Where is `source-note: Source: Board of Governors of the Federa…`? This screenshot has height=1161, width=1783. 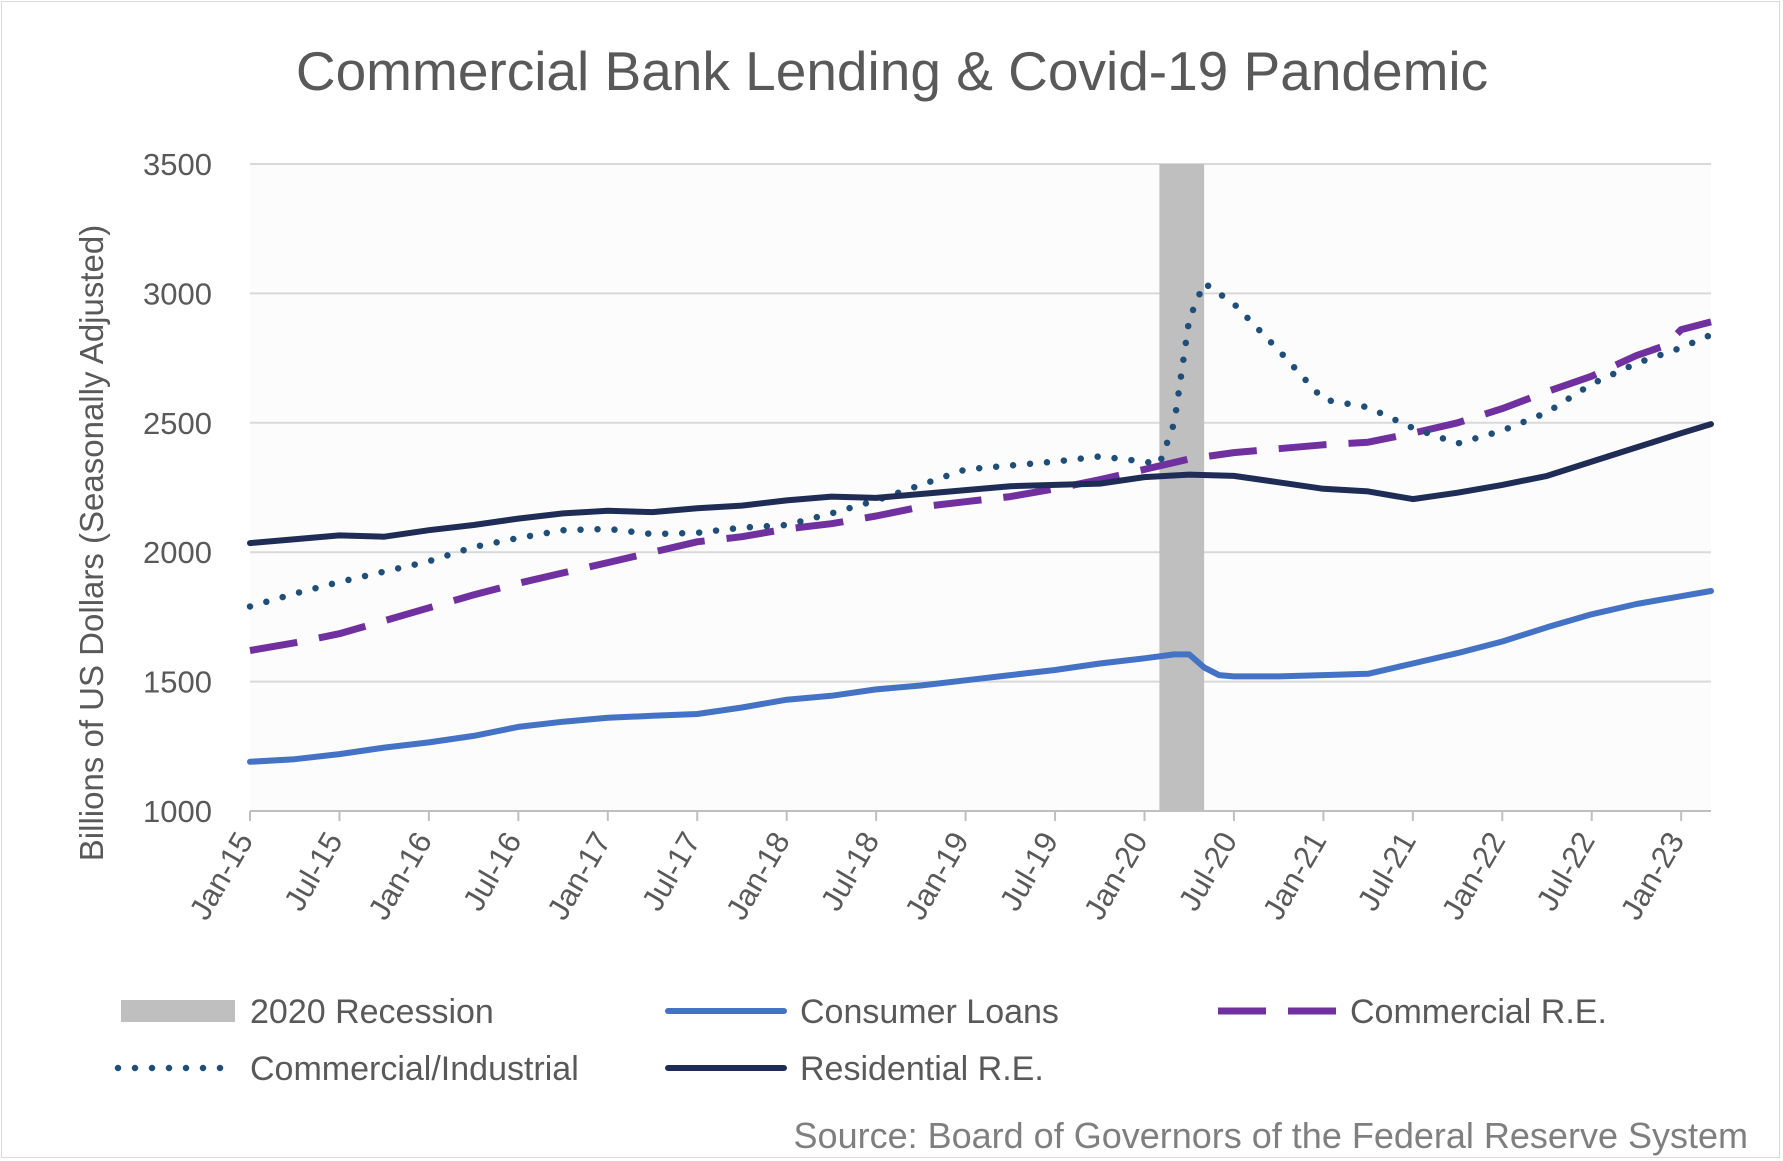 source-note: Source: Board of Governors of the Federa… is located at coordinates (1271, 1135).